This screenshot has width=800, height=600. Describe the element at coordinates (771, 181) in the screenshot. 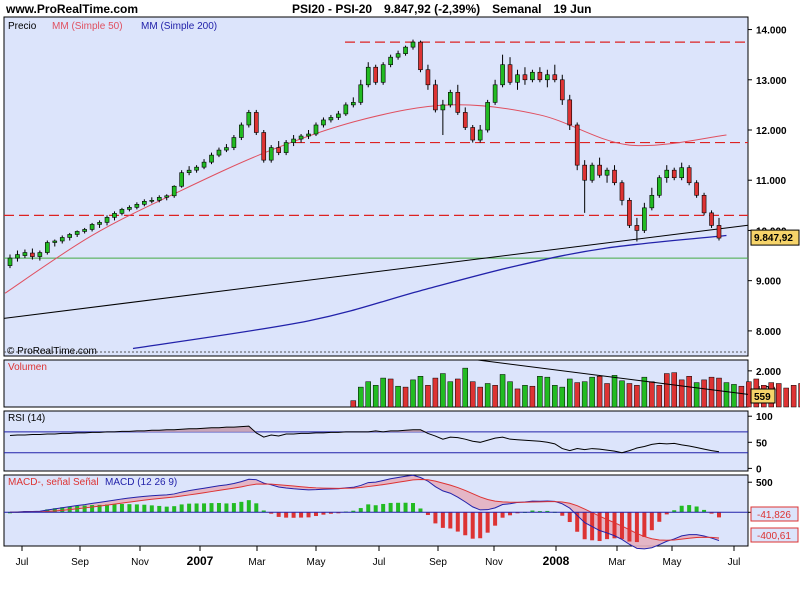

I see `price-ytick-label: 11.000` at that location.